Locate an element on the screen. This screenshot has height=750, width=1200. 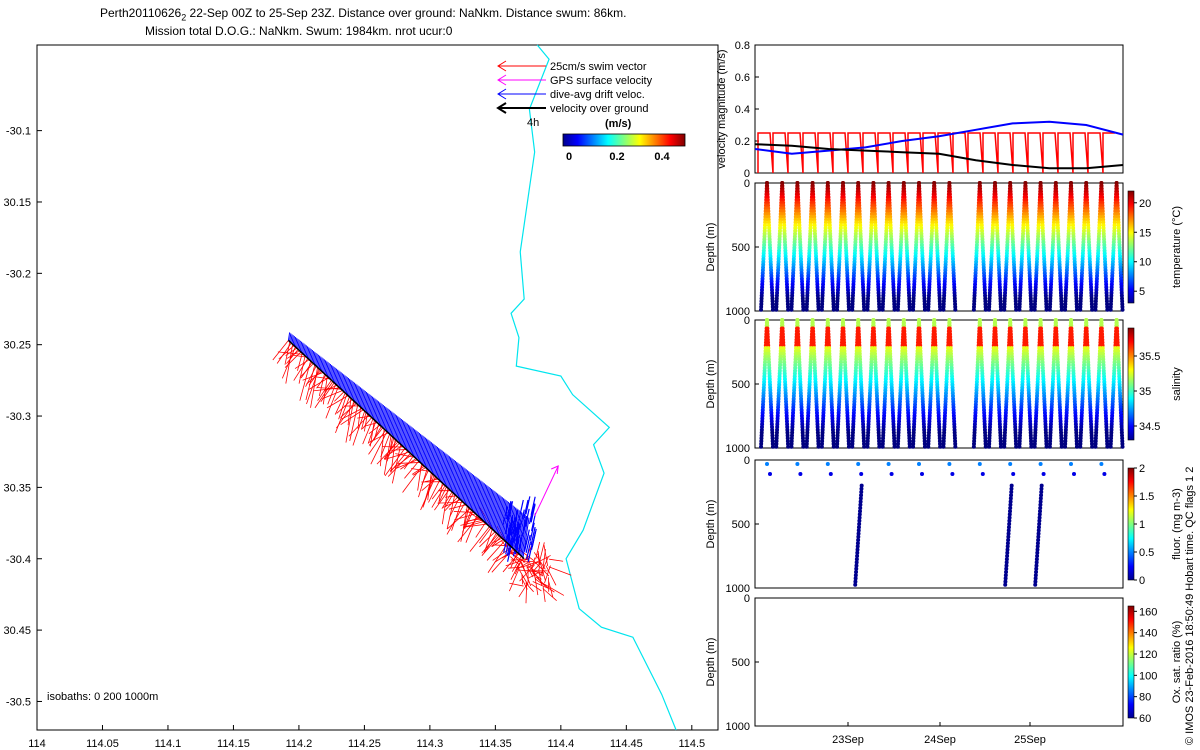
legend-arrow-head is located at coordinates (502, 80).